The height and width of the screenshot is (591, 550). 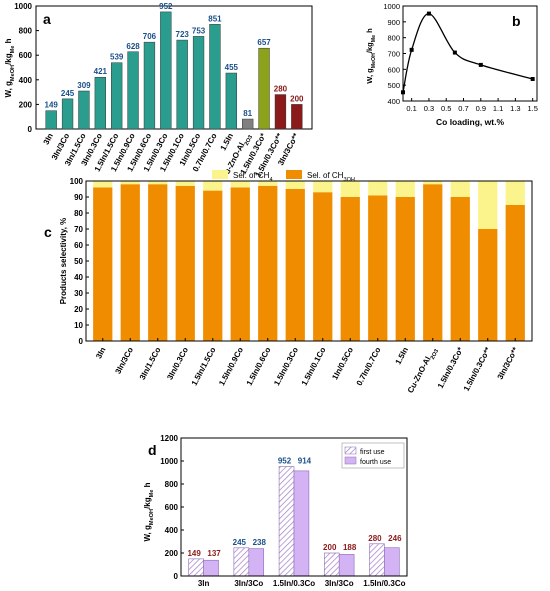 I want to click on bar-value-label: 914, so click(x=305, y=461).